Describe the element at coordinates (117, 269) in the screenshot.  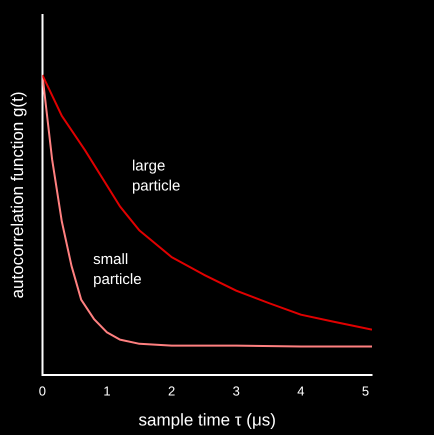
I see `series-label: small particle` at that location.